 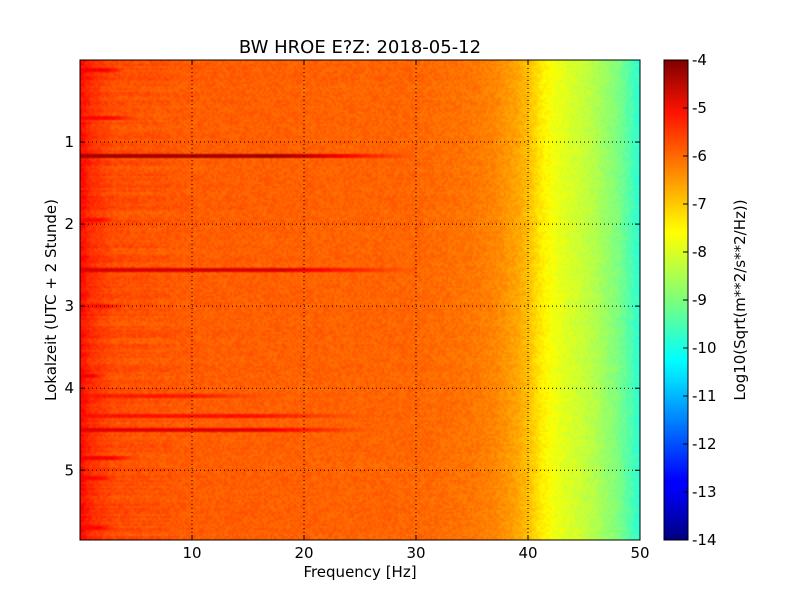 What do you see at coordinates (639, 553) in the screenshot?
I see `x-tick-label: 50` at bounding box center [639, 553].